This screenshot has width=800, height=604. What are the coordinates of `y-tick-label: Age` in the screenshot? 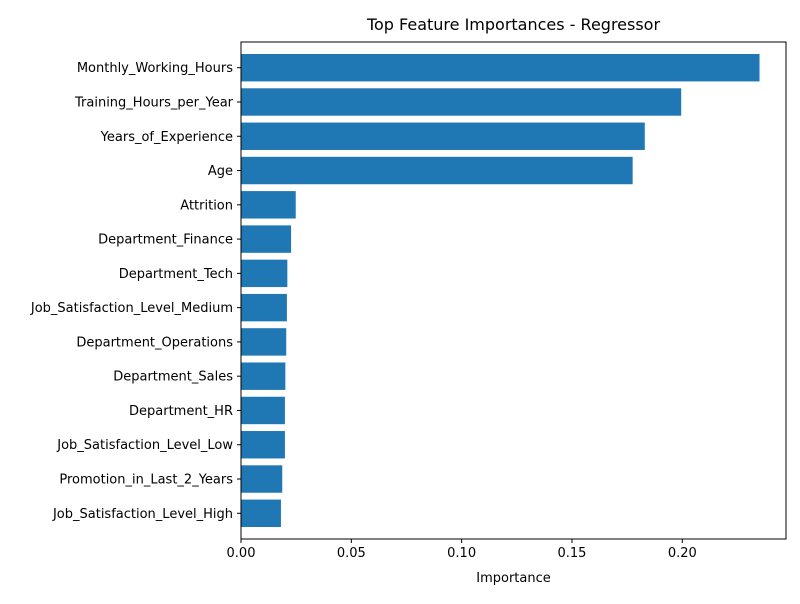 It's located at (220, 171).